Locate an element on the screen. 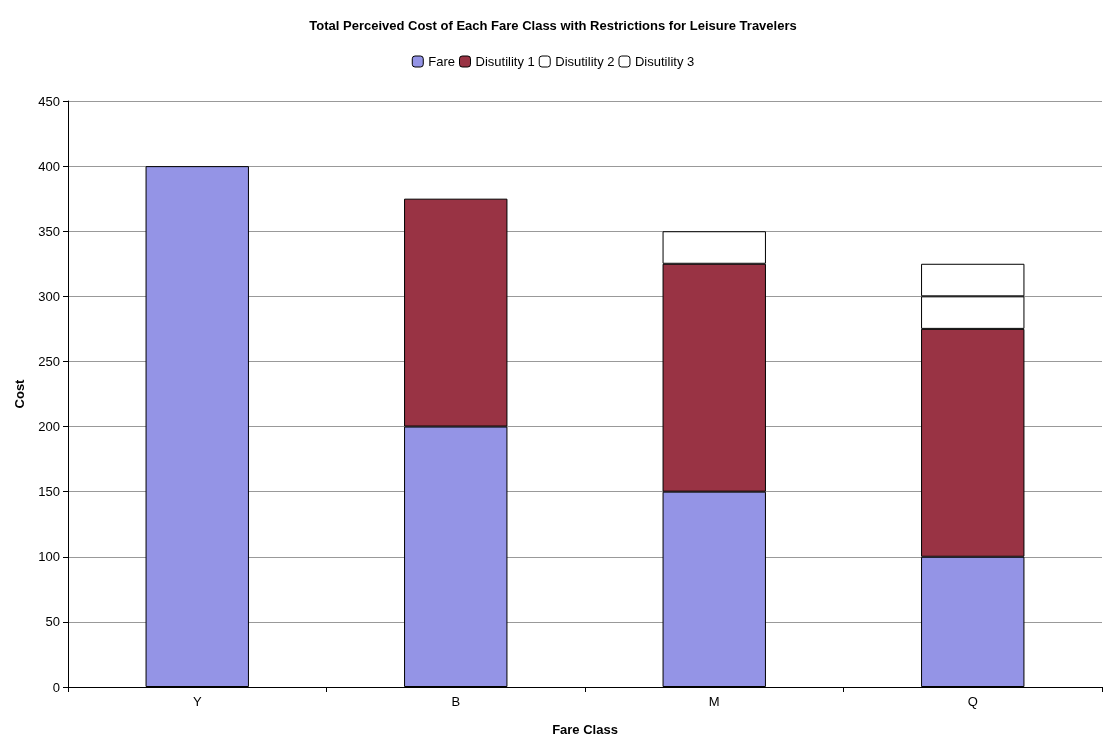  legend-label: Fare is located at coordinates (442, 61).